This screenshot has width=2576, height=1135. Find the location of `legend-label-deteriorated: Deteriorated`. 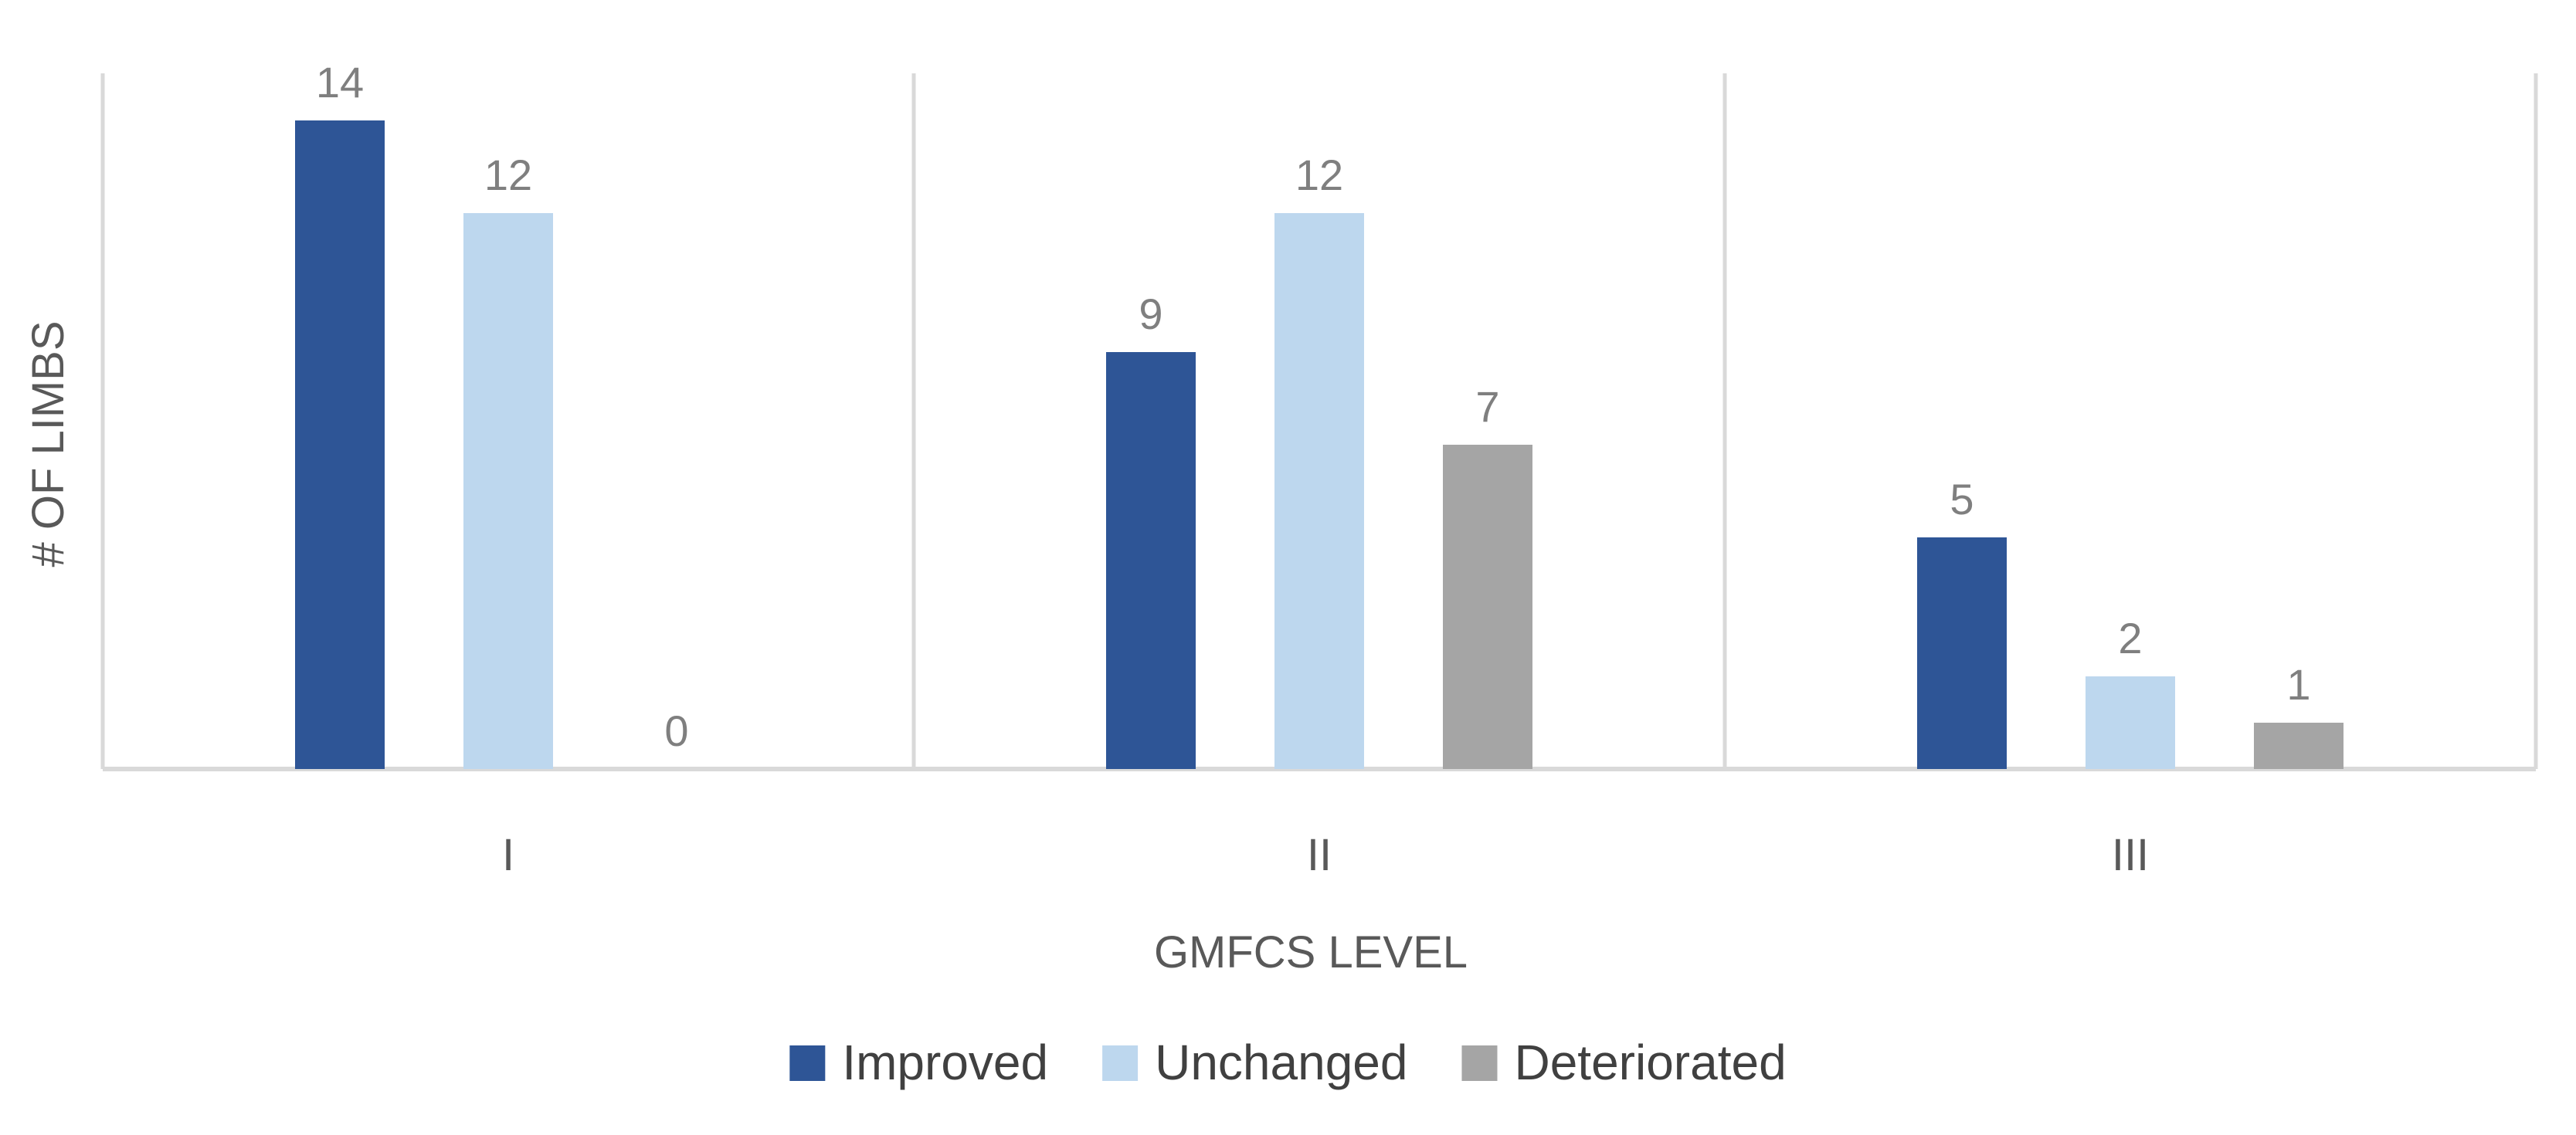

legend-label-deteriorated: Deteriorated is located at coordinates (1650, 1062).